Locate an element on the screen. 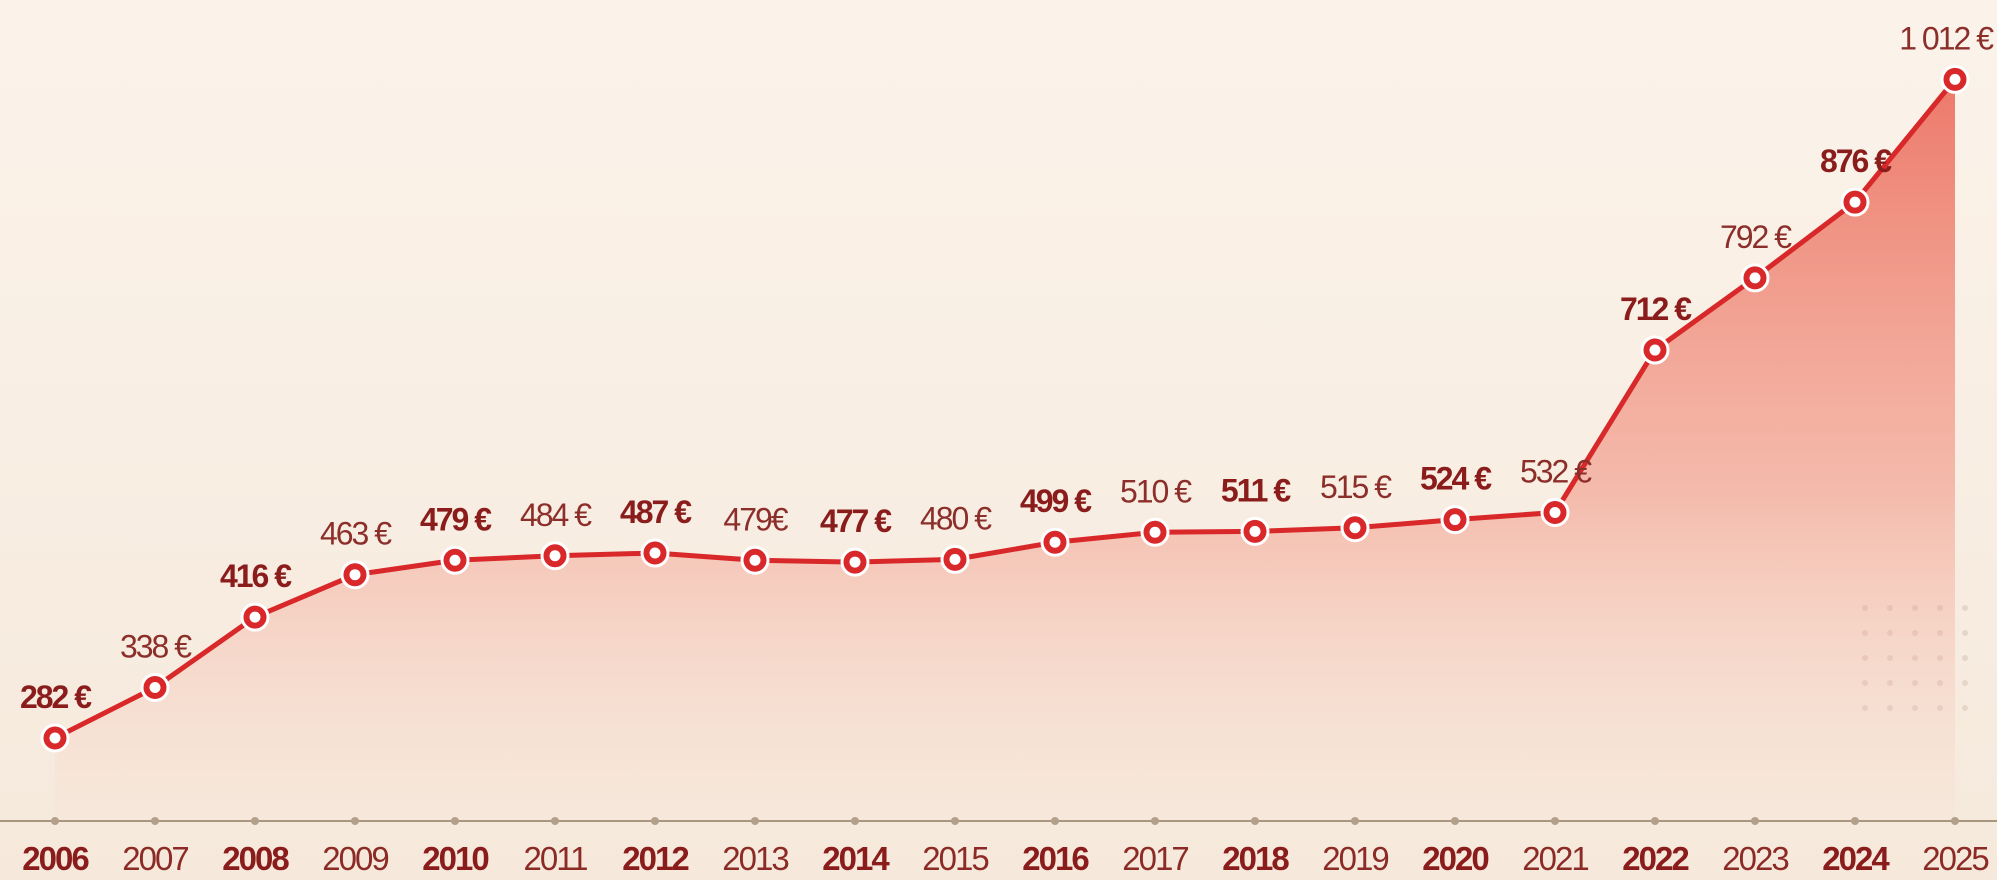 This screenshot has height=880, width=1997. x-tick-label: 2015 is located at coordinates (955, 858).